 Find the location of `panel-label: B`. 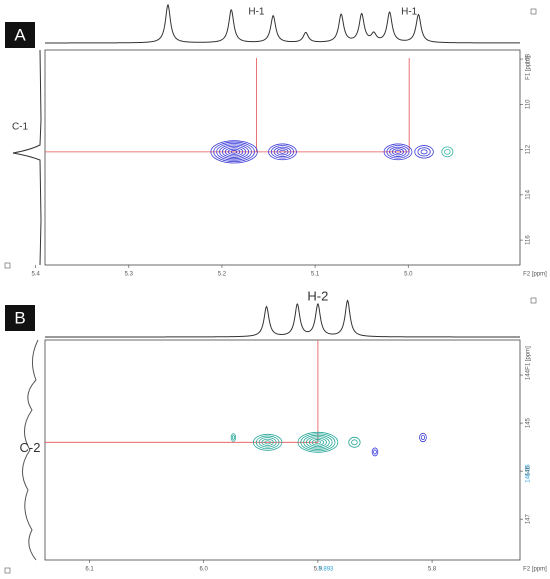

panel-label: B is located at coordinates (19, 317).